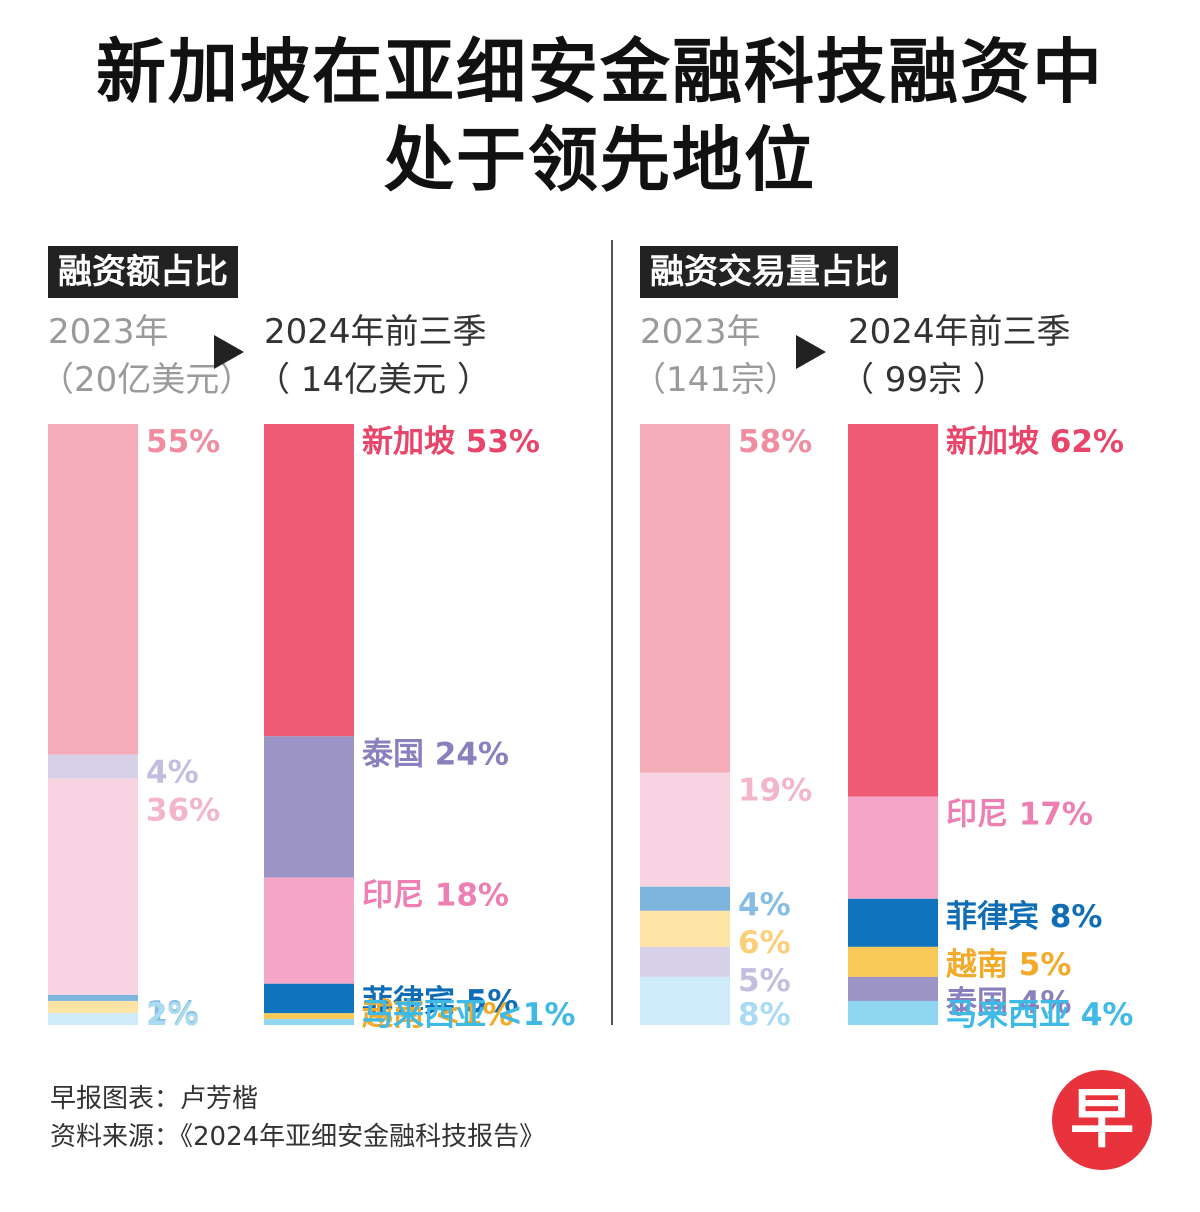 This screenshot has width=1200, height=1212. Describe the element at coordinates (451, 442) in the screenshot. I see `data-label: 新加坡 53%` at that location.